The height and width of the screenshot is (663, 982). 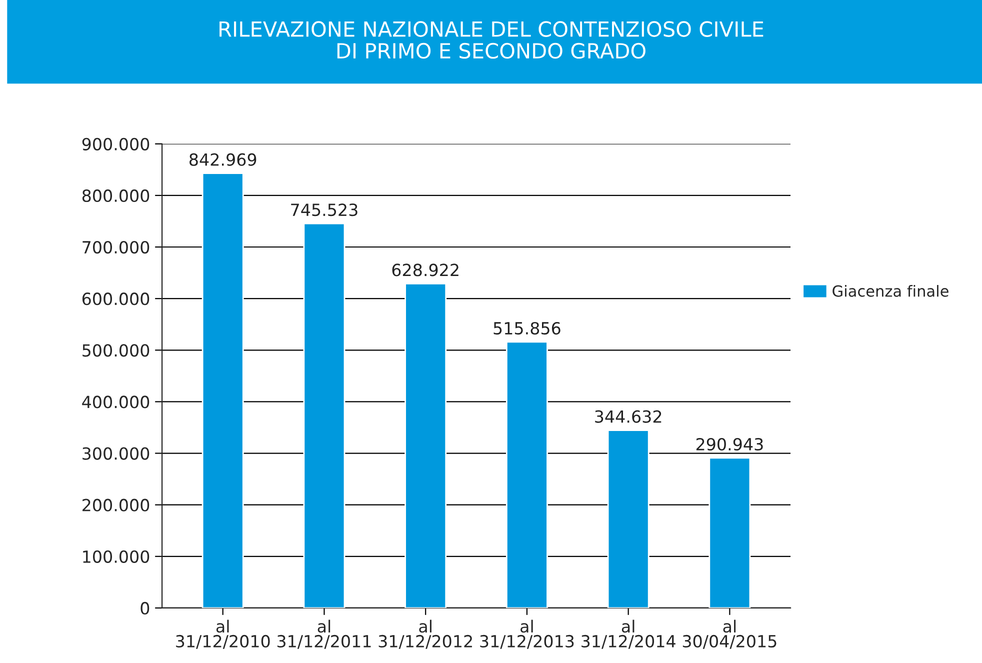 I want to click on y-tick-label: 600.000, so click(x=116, y=299).